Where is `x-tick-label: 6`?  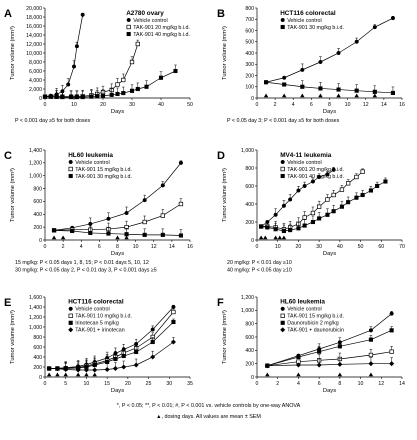
x-tick-label: 6 is located at coordinates (311, 105).